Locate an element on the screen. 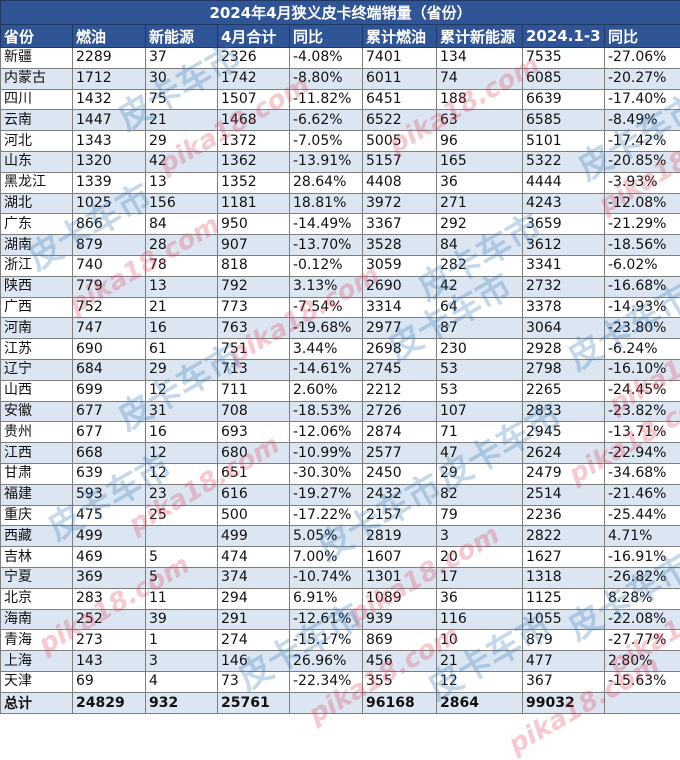 The height and width of the screenshot is (760, 680). nev-cell: 39 is located at coordinates (182, 619).